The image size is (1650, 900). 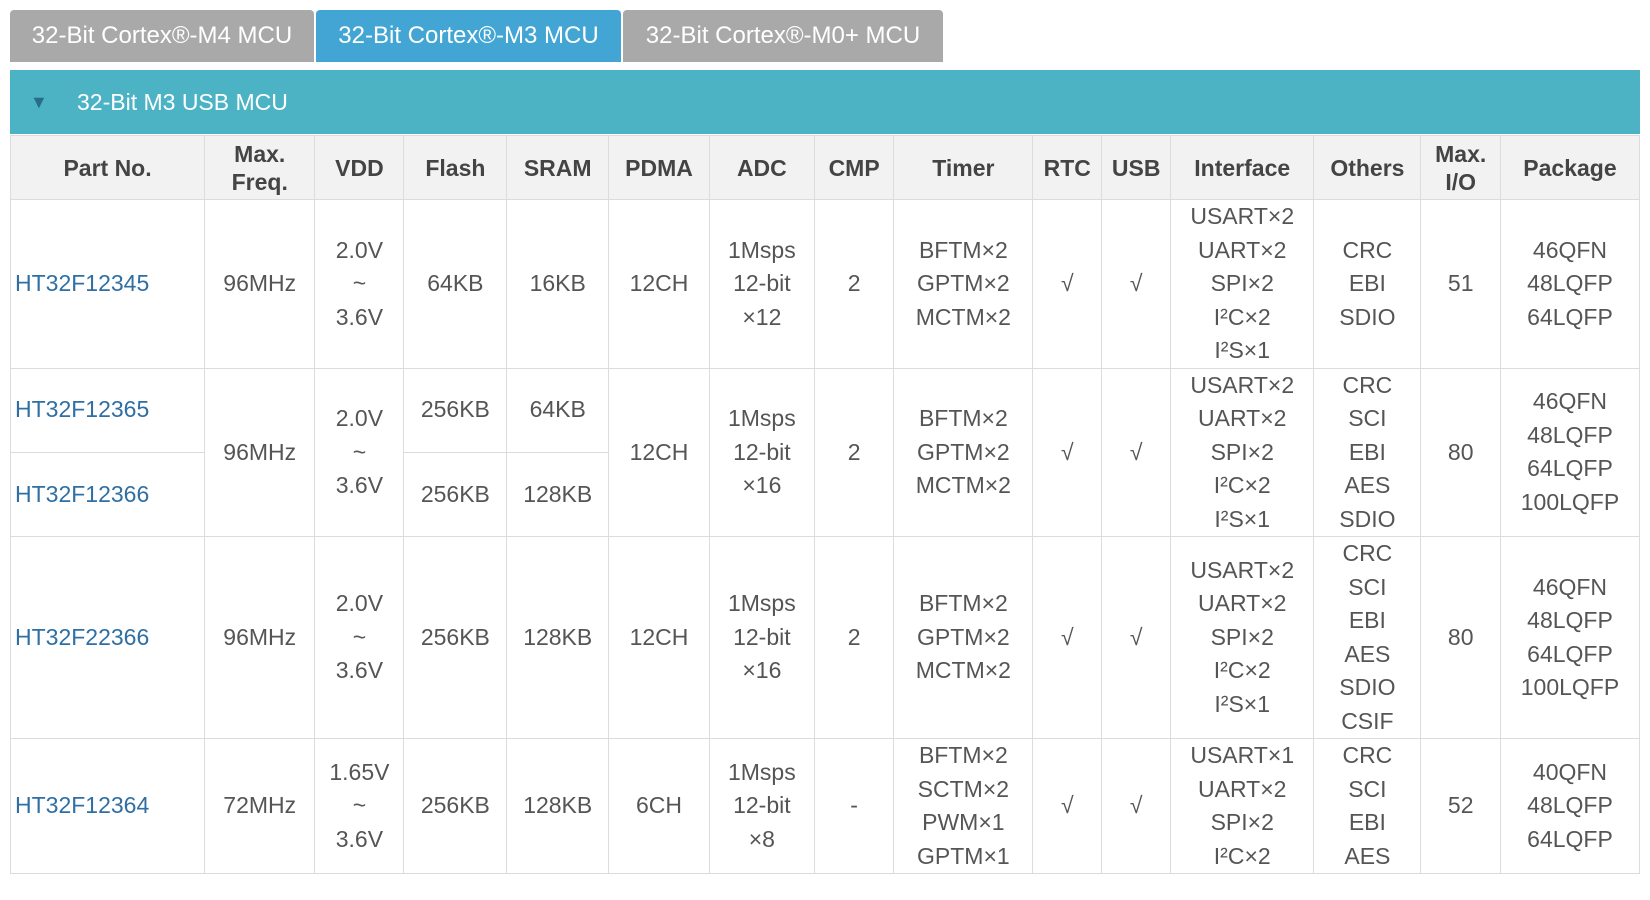 I want to click on cell-max-io: 51, so click(x=1460, y=284).